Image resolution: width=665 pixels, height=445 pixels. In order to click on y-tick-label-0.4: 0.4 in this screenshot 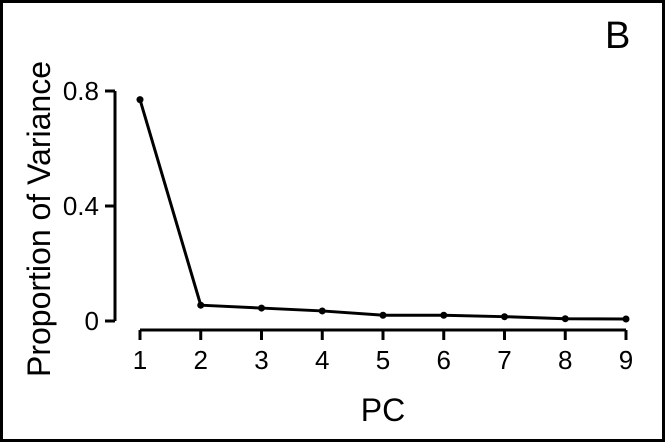, I will do `click(81, 206)`.